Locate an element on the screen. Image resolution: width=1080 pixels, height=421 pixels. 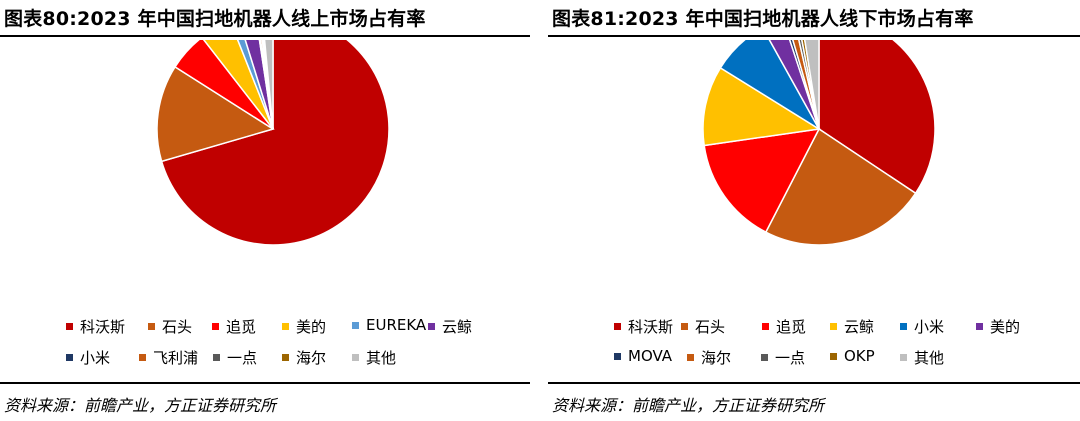
legend-item: 飞利浦 is located at coordinates (168, 357).